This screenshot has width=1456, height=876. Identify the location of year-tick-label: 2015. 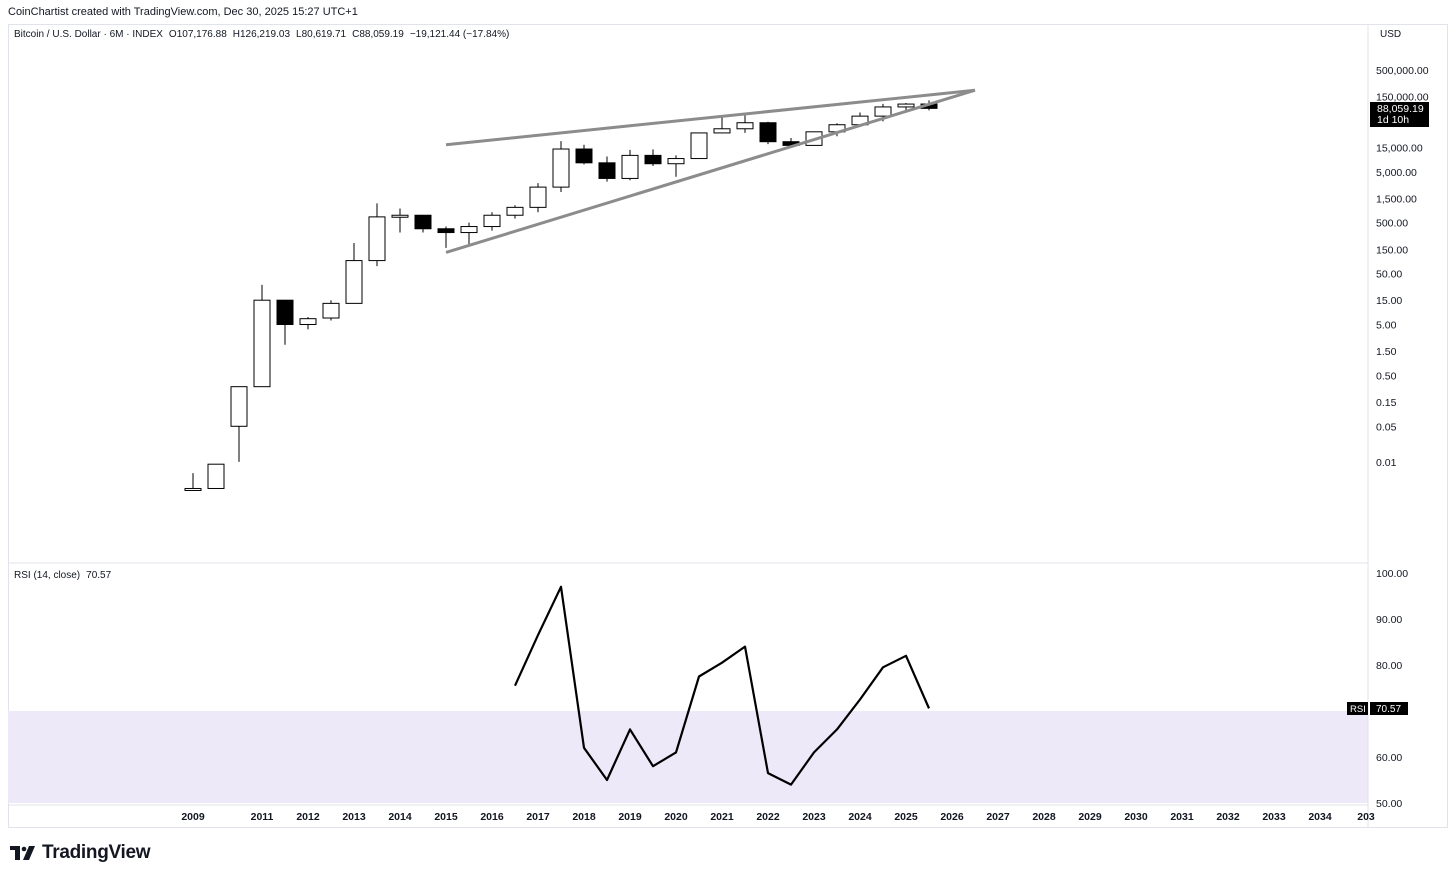
(446, 817).